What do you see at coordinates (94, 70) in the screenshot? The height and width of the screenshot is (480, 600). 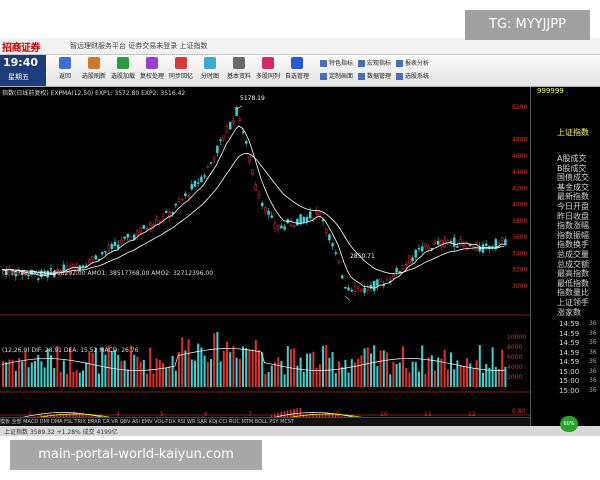 I see `toolbar-button: 选股刷新` at bounding box center [94, 70].